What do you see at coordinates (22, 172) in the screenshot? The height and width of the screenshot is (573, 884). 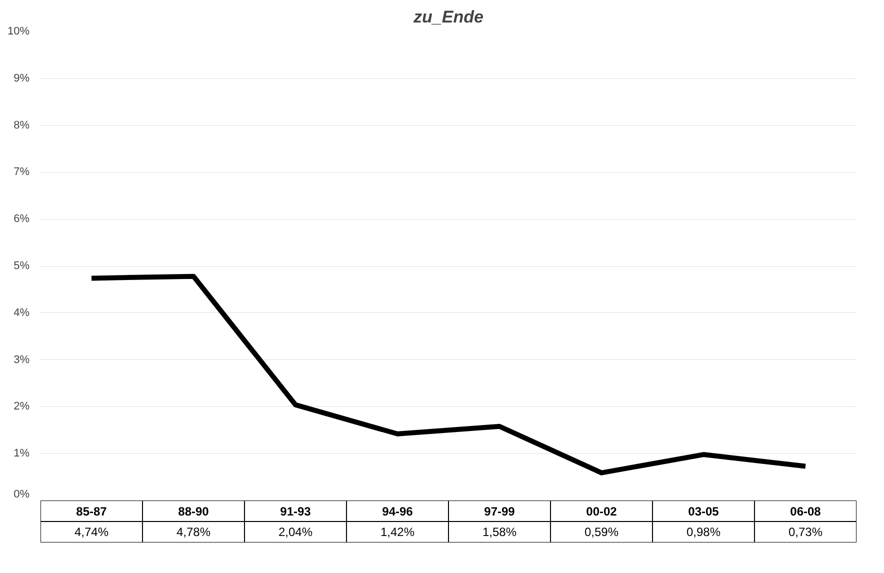 I see `y-tick-label: 7%` at bounding box center [22, 172].